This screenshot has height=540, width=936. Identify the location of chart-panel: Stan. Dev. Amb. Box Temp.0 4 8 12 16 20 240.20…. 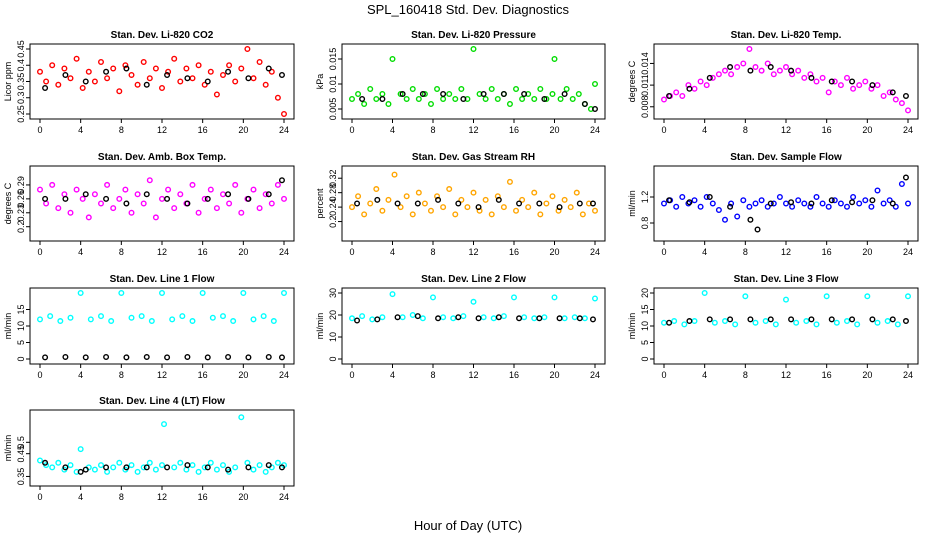
(149, 204).